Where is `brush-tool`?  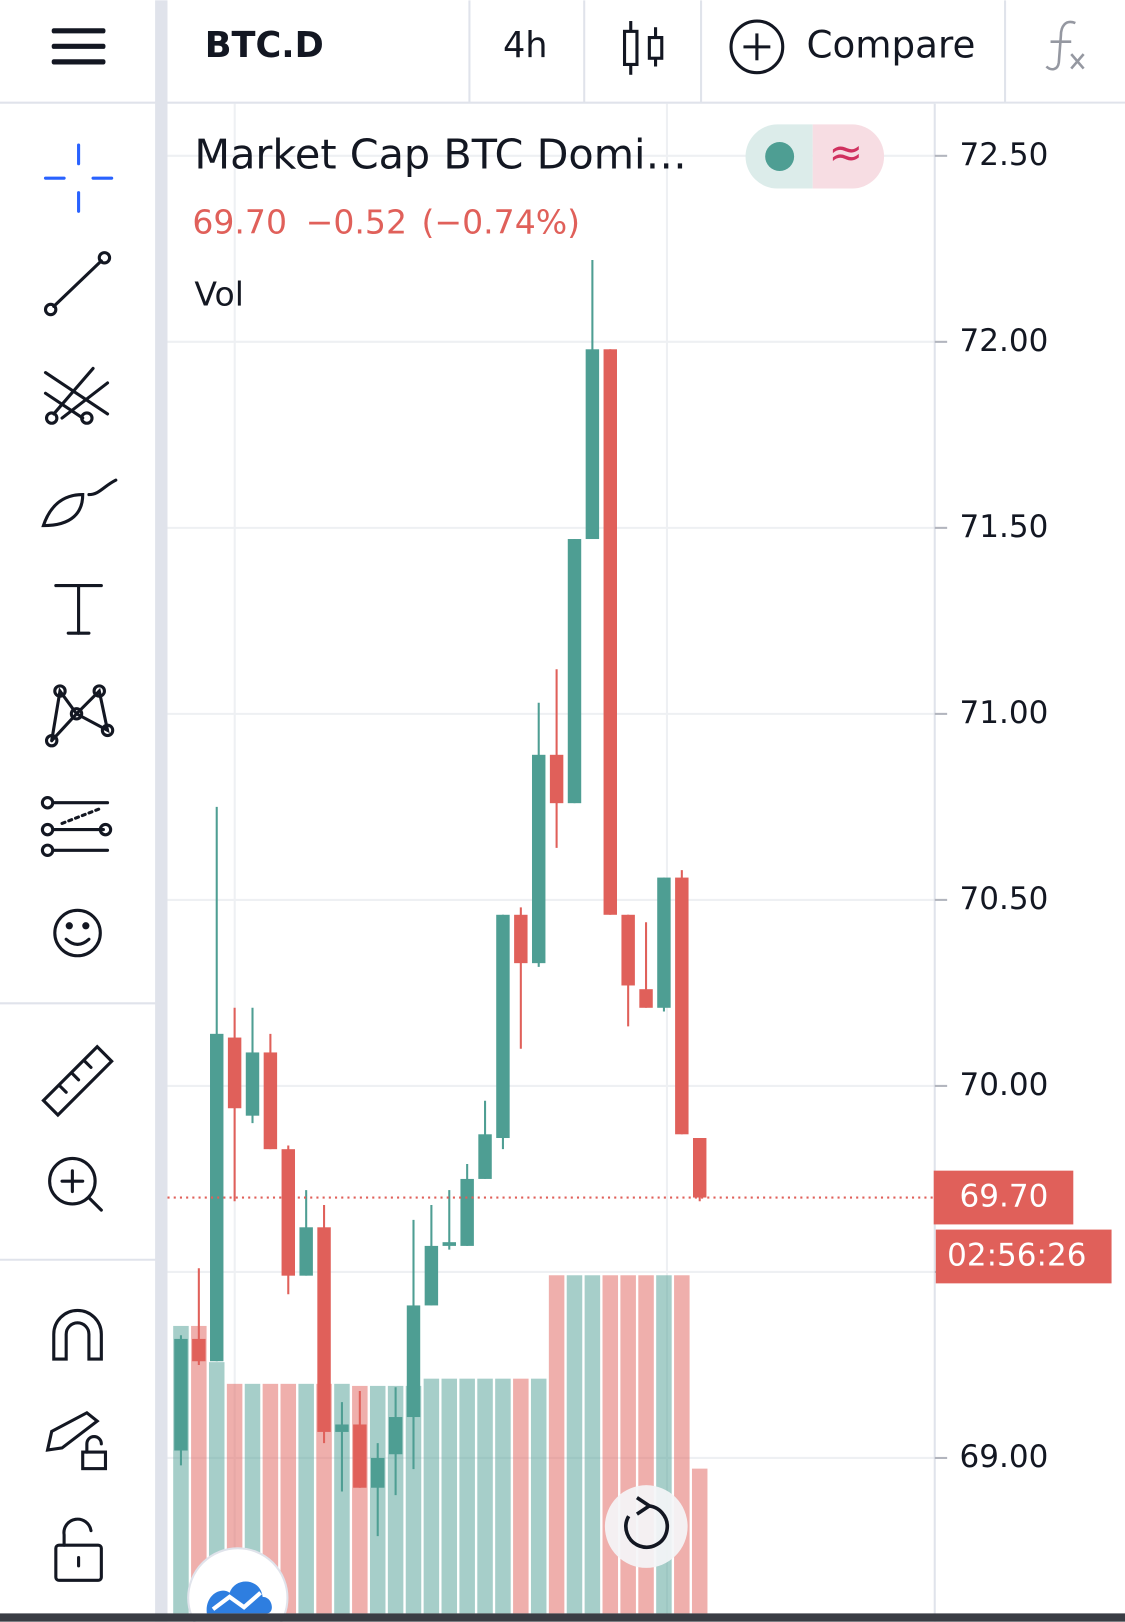
brush-tool is located at coordinates (79, 503).